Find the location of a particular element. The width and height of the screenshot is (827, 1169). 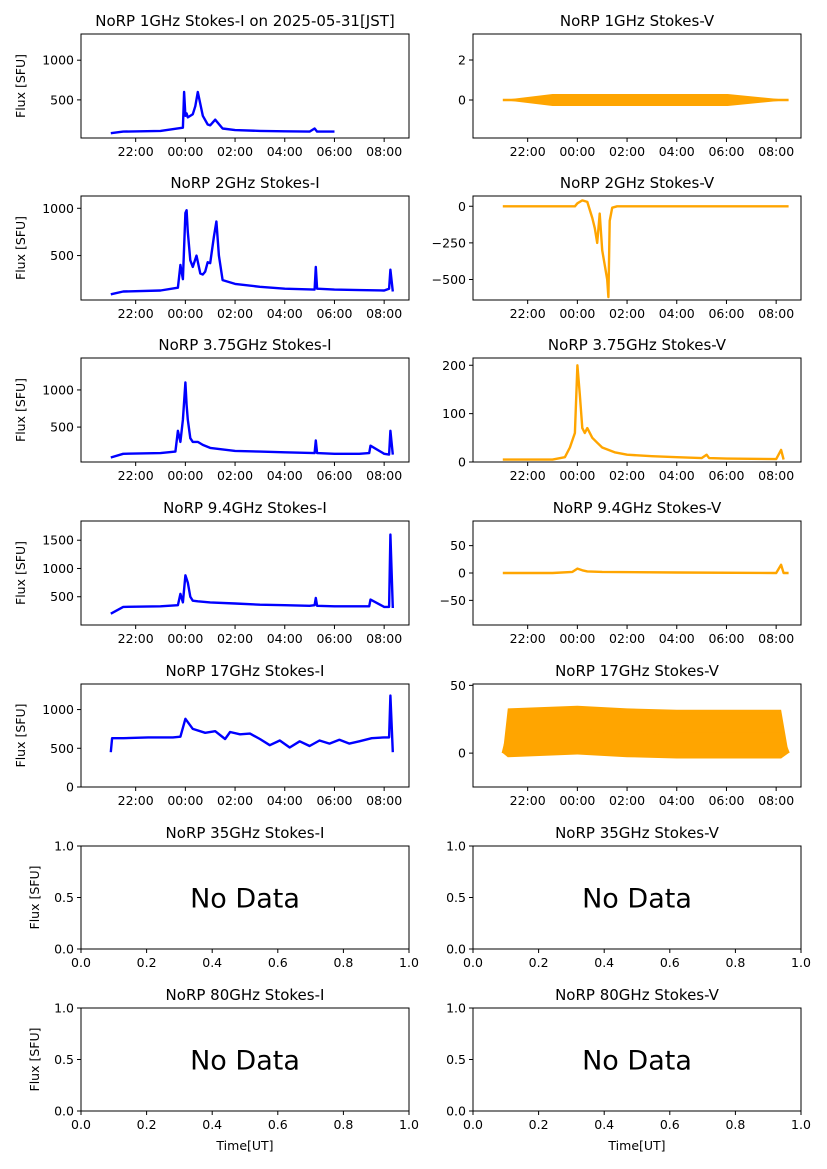

plot-title: NoRP 3.75GHz Stokes-I is located at coordinates (244, 345).